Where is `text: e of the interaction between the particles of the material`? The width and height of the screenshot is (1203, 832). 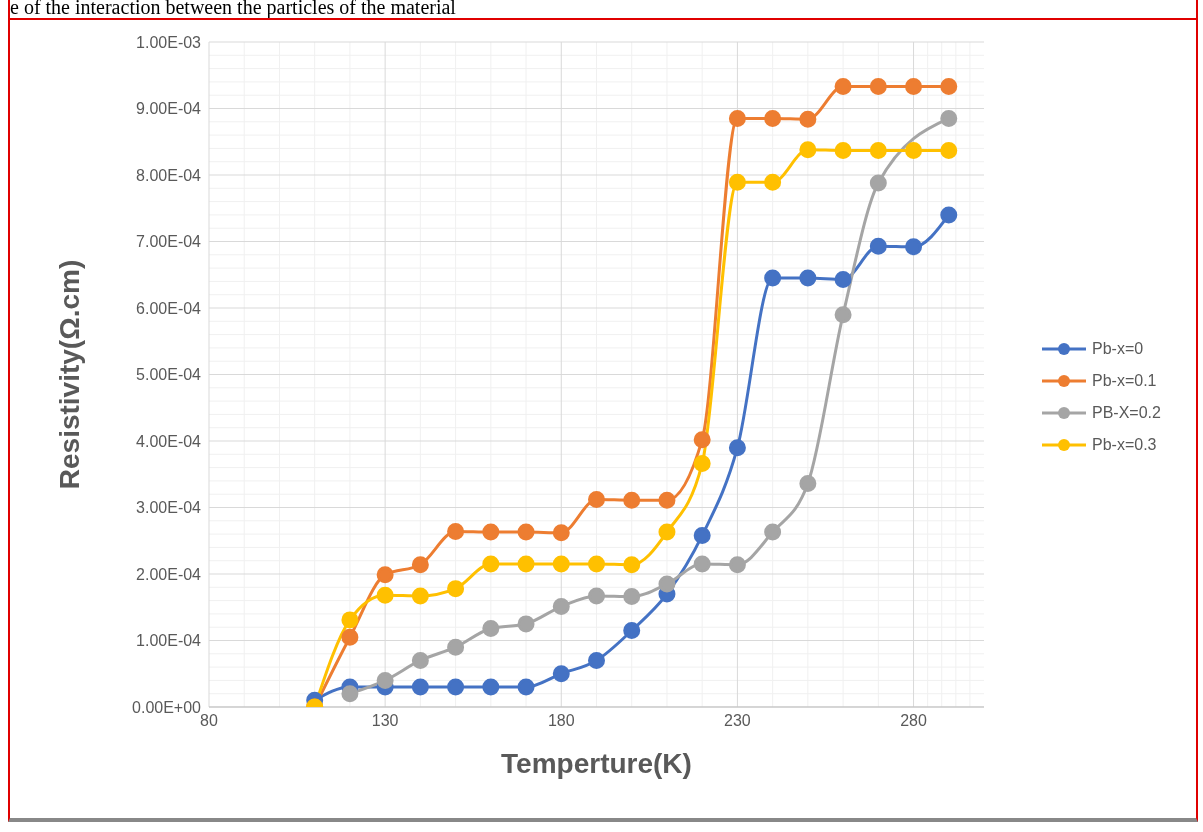
text: e of the interaction between the particles of the material is located at coordinates (233, 9).